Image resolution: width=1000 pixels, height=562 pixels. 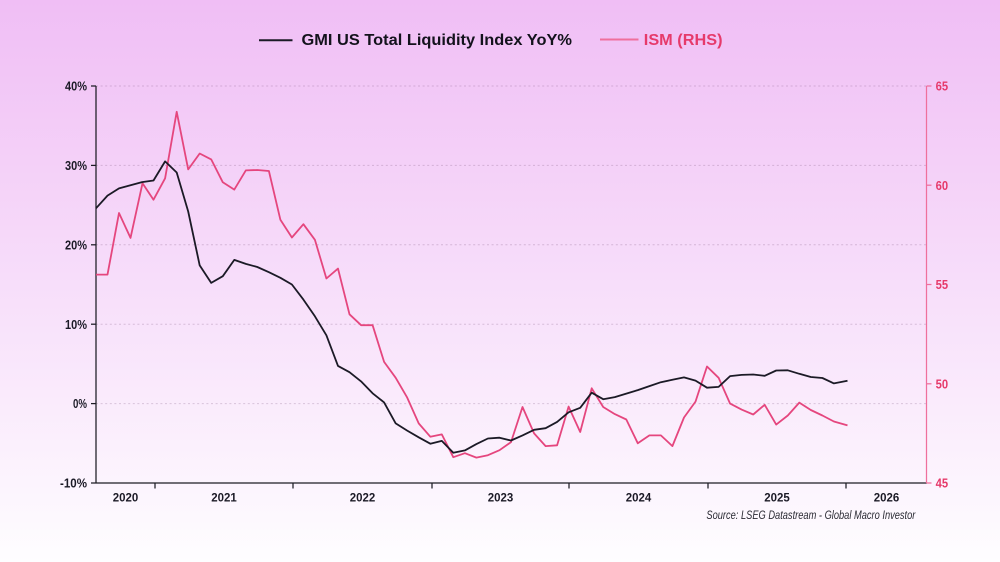 I want to click on svg-text: 2020, so click(x=126, y=498).